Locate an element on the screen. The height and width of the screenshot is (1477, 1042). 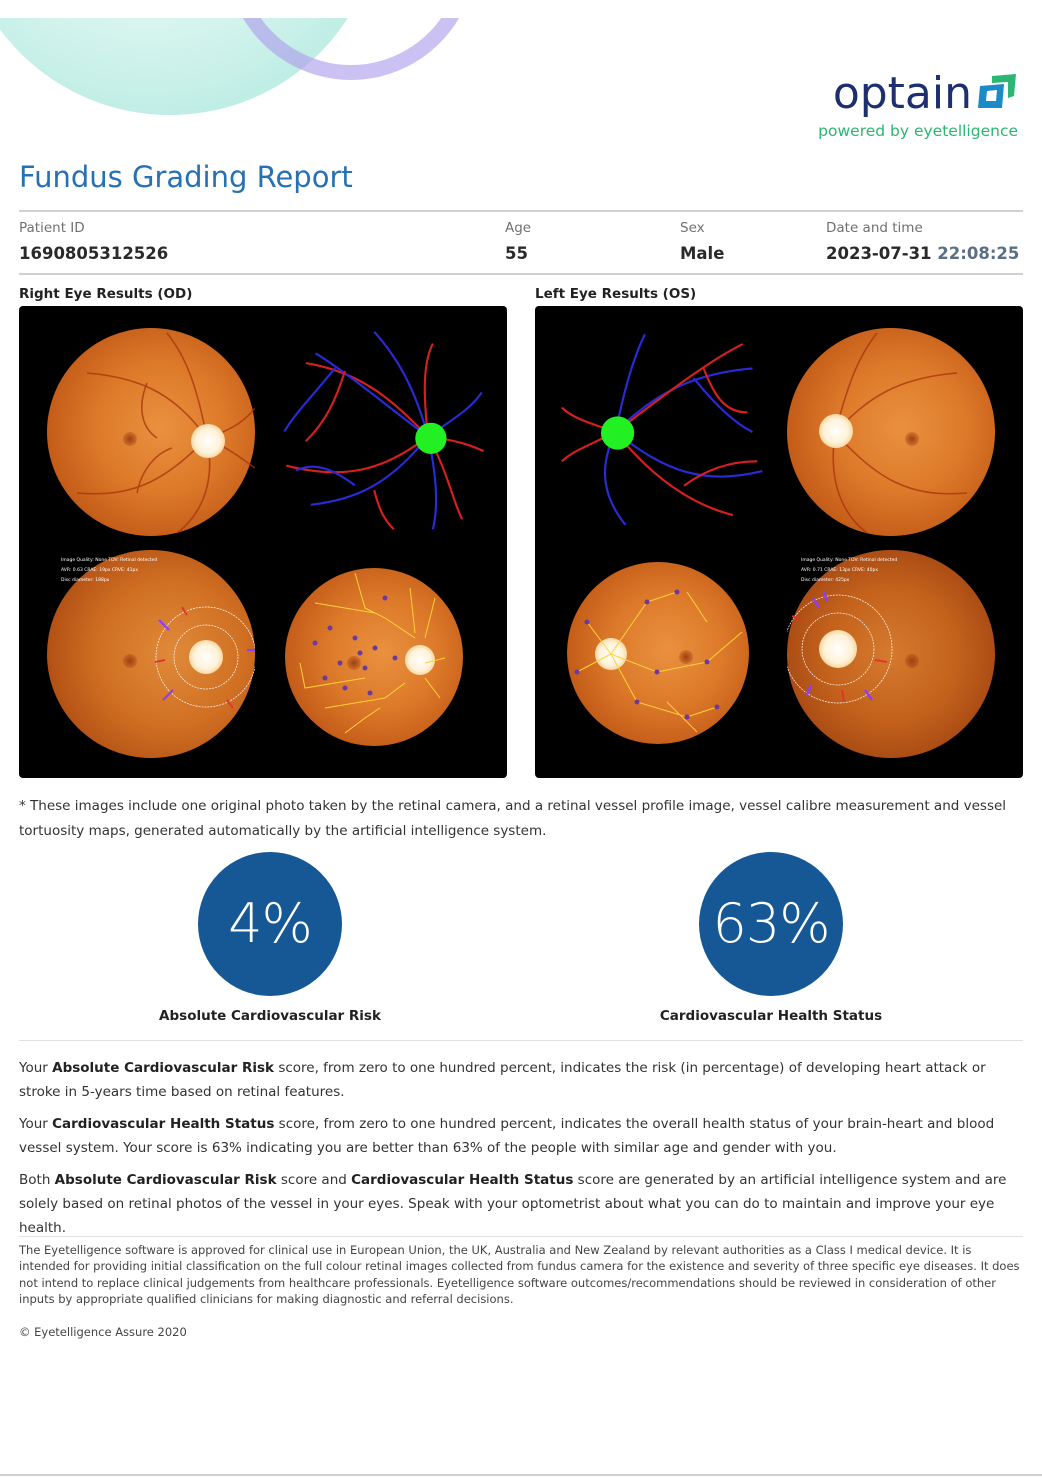
left-eye-vessel-calibre is located at coordinates (891, 654).